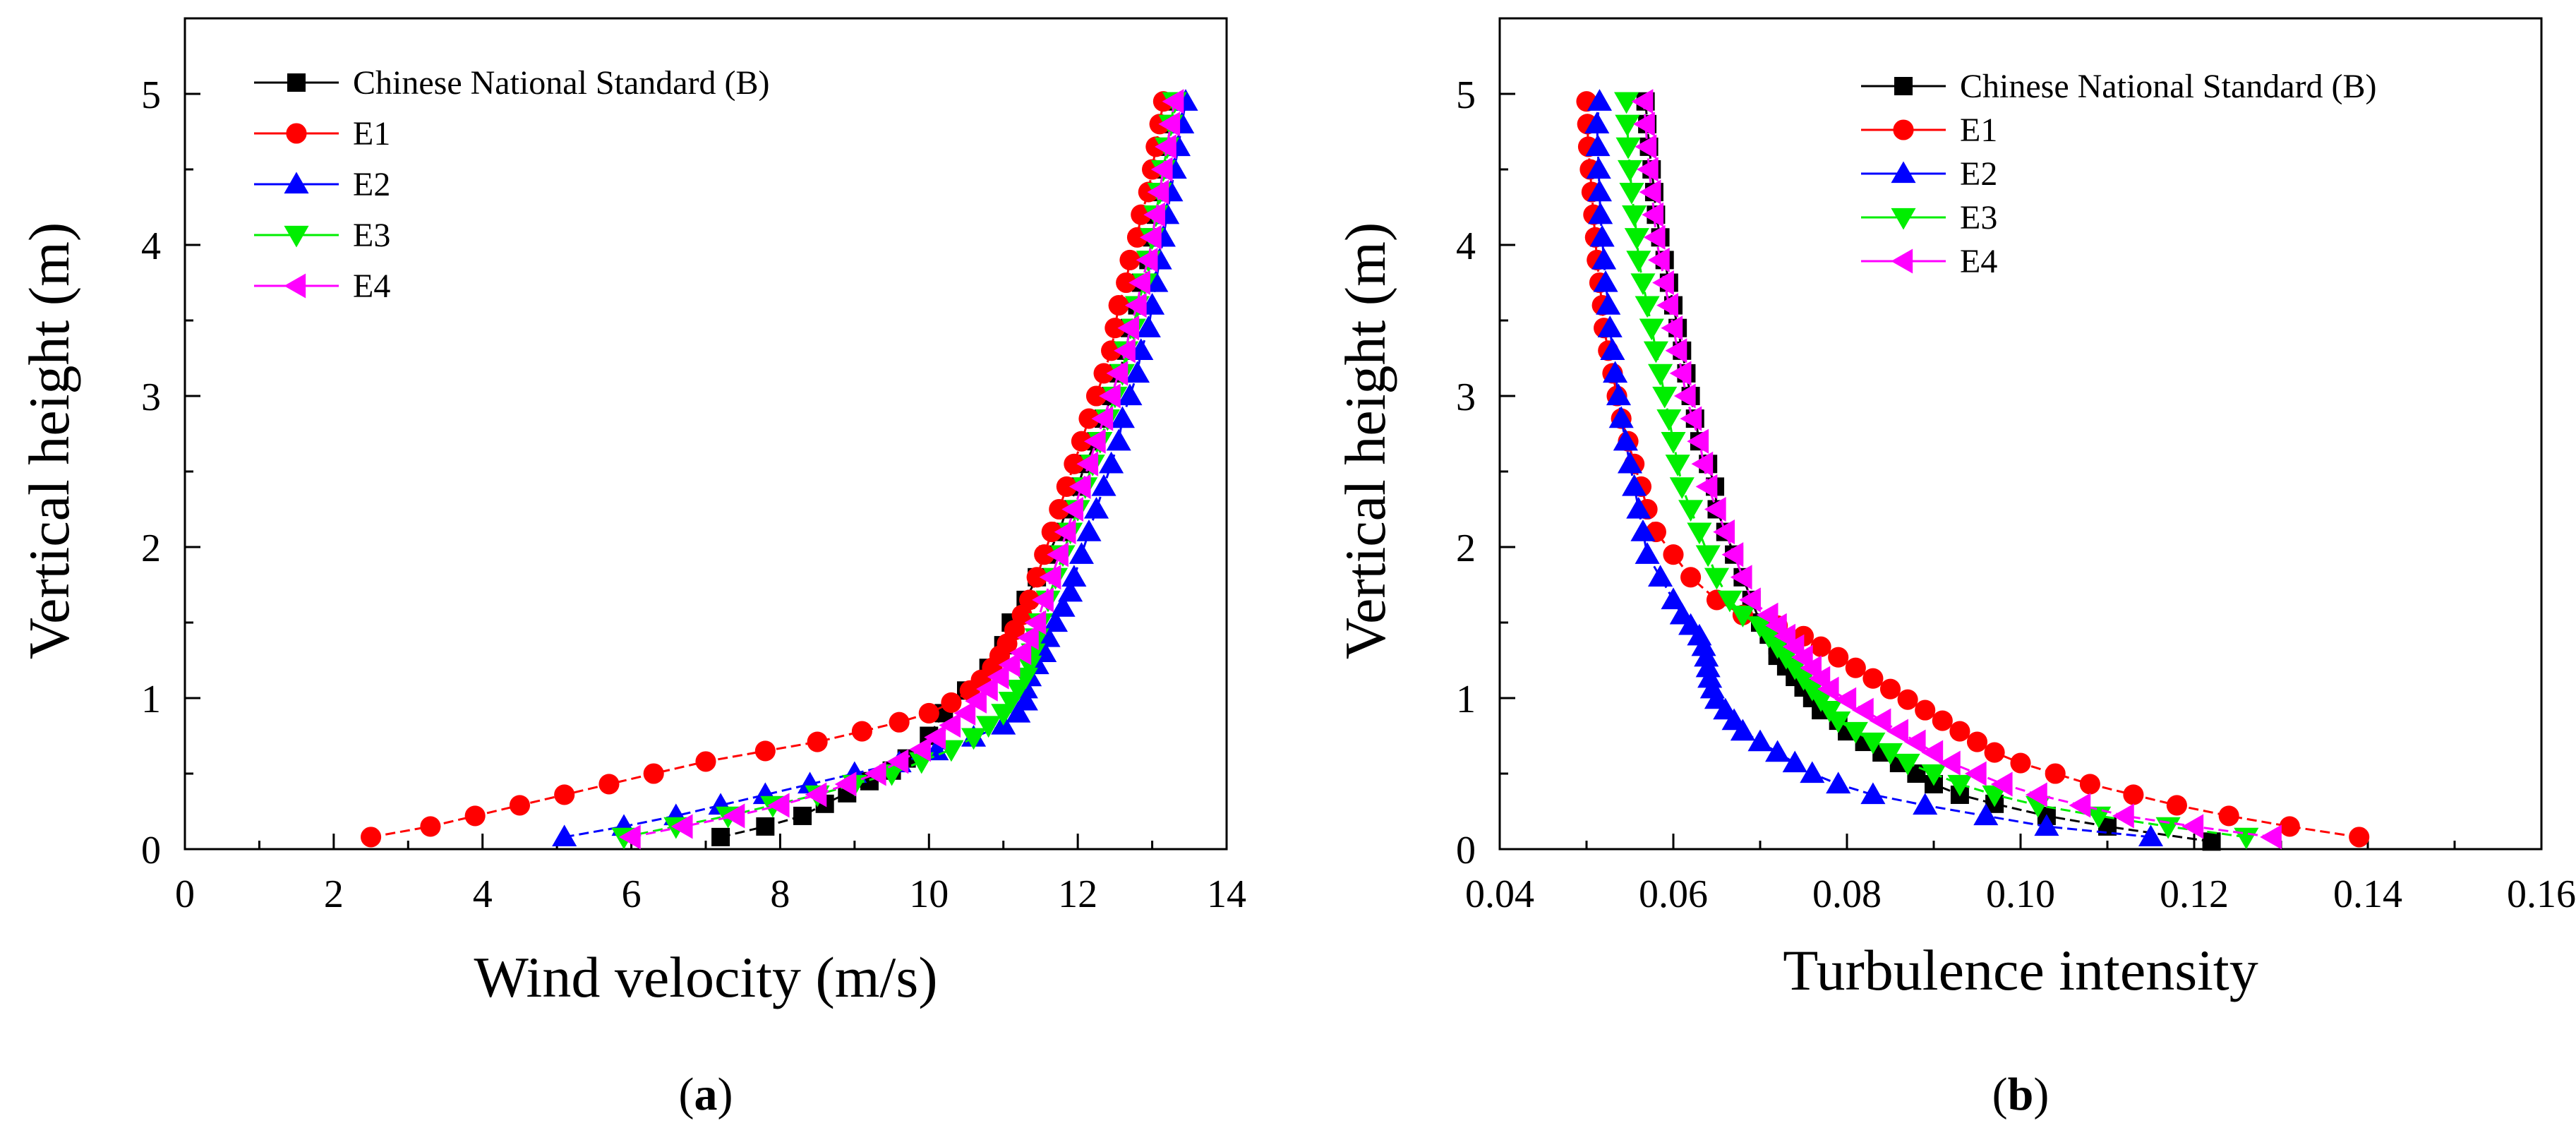  I want to click on x-tick-label: 2, so click(334, 894).